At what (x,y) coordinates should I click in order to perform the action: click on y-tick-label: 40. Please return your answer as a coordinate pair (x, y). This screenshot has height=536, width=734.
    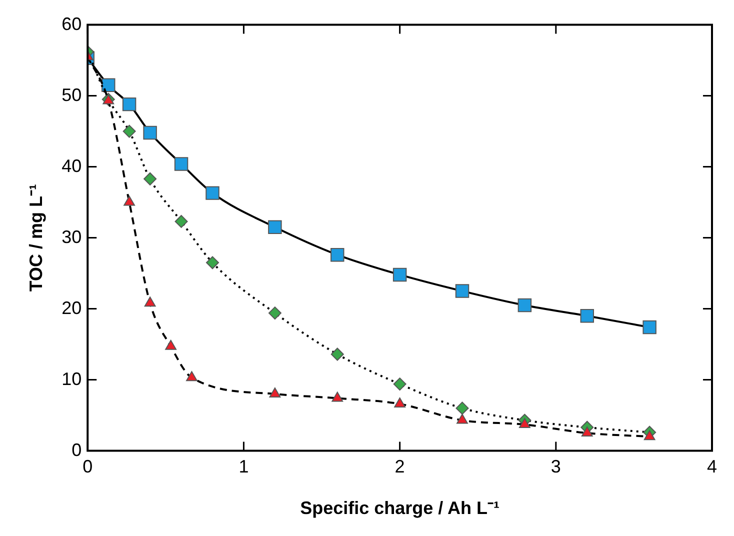
    Looking at the image, I should click on (72, 166).